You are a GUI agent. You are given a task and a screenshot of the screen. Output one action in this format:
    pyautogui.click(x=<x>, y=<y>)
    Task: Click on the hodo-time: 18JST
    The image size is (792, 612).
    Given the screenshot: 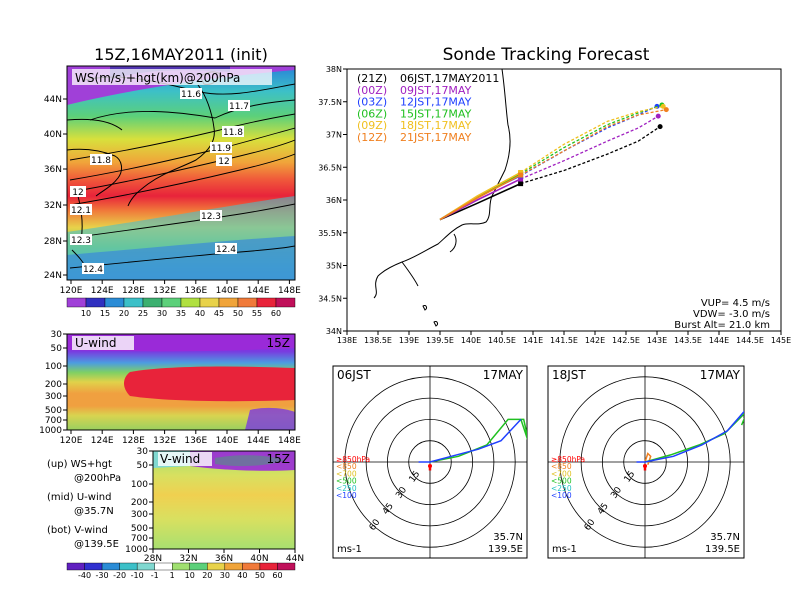 What is the action you would take?
    pyautogui.click(x=569, y=375)
    